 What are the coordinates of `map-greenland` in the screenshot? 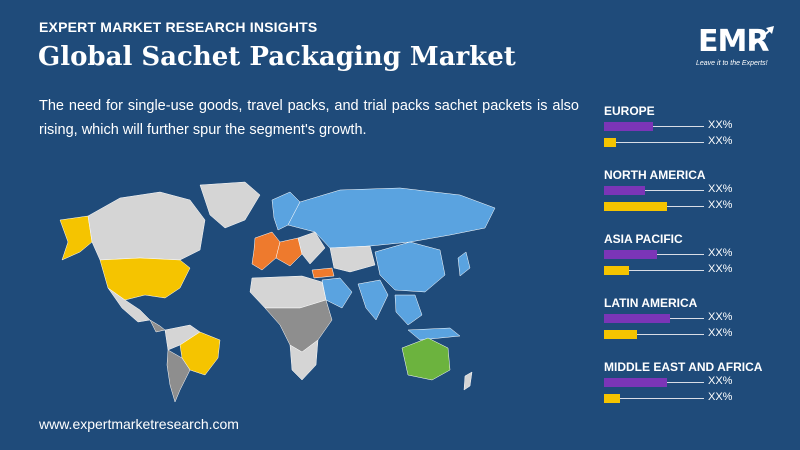 It's located at (230, 205).